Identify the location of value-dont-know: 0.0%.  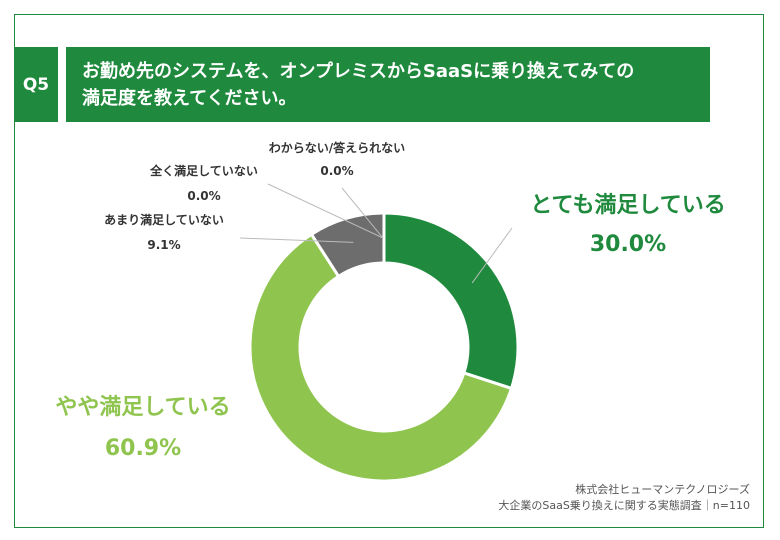
(336, 171).